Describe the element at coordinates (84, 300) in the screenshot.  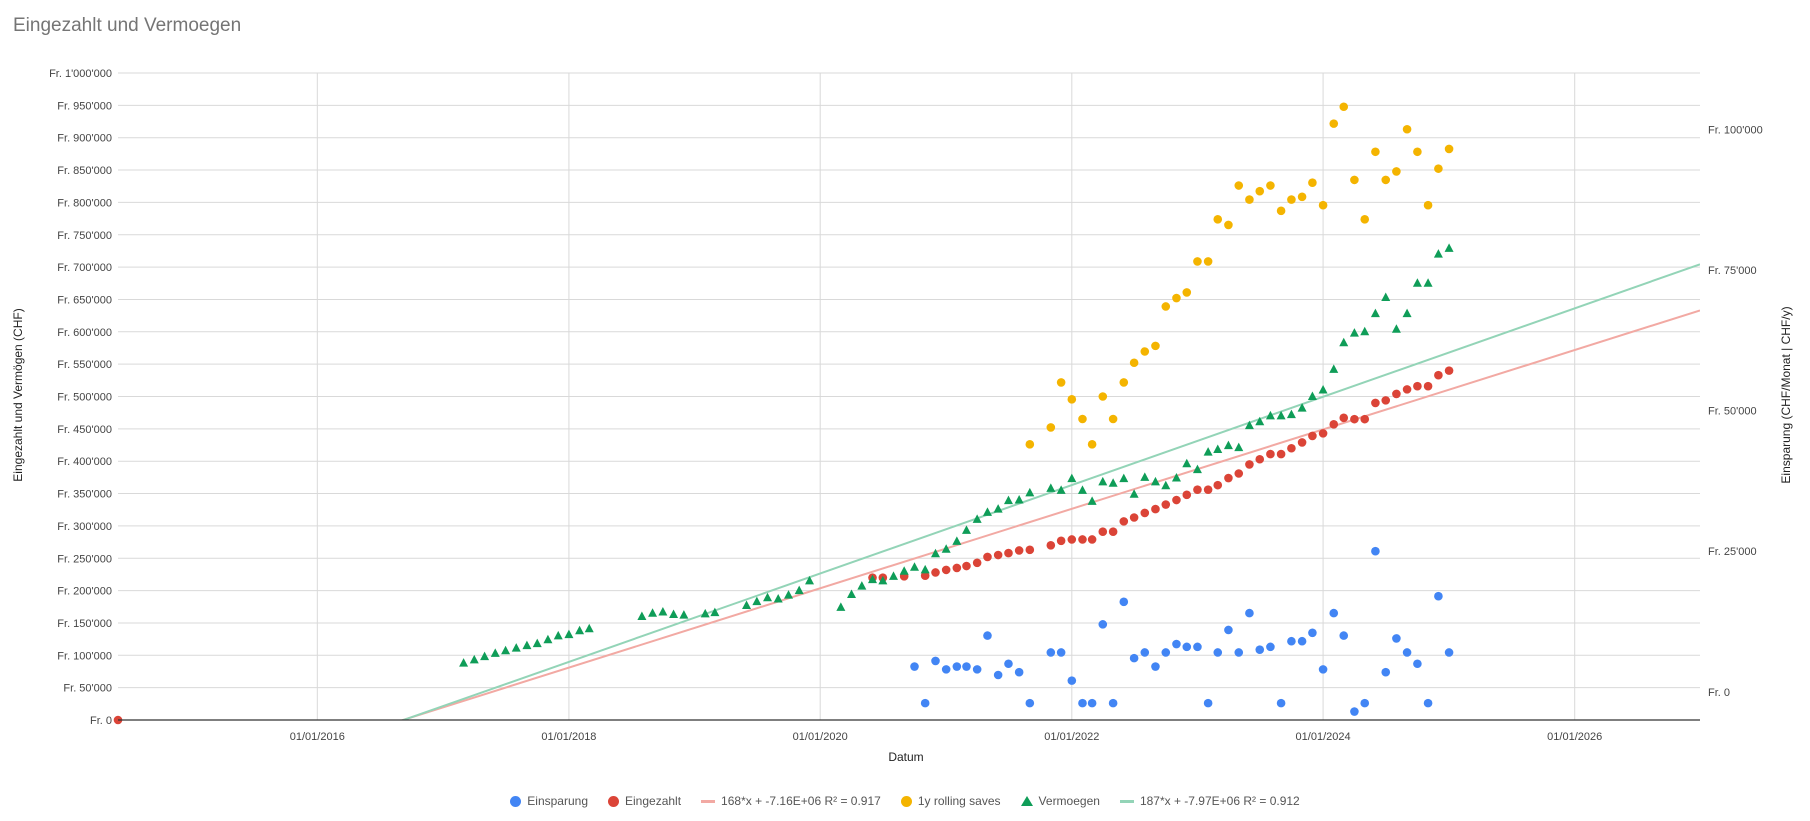
I see `y-tick-label-left: Fr. 650'000` at that location.